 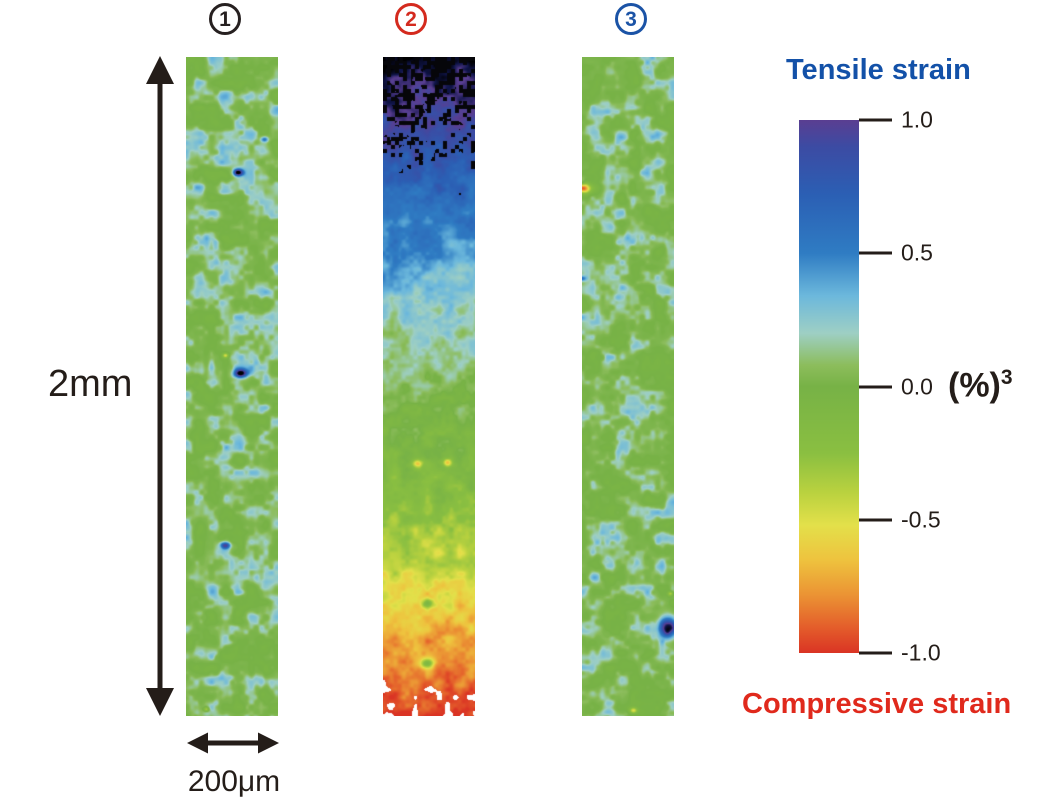 I want to click on panel-3-number: 3, so click(x=631, y=19).